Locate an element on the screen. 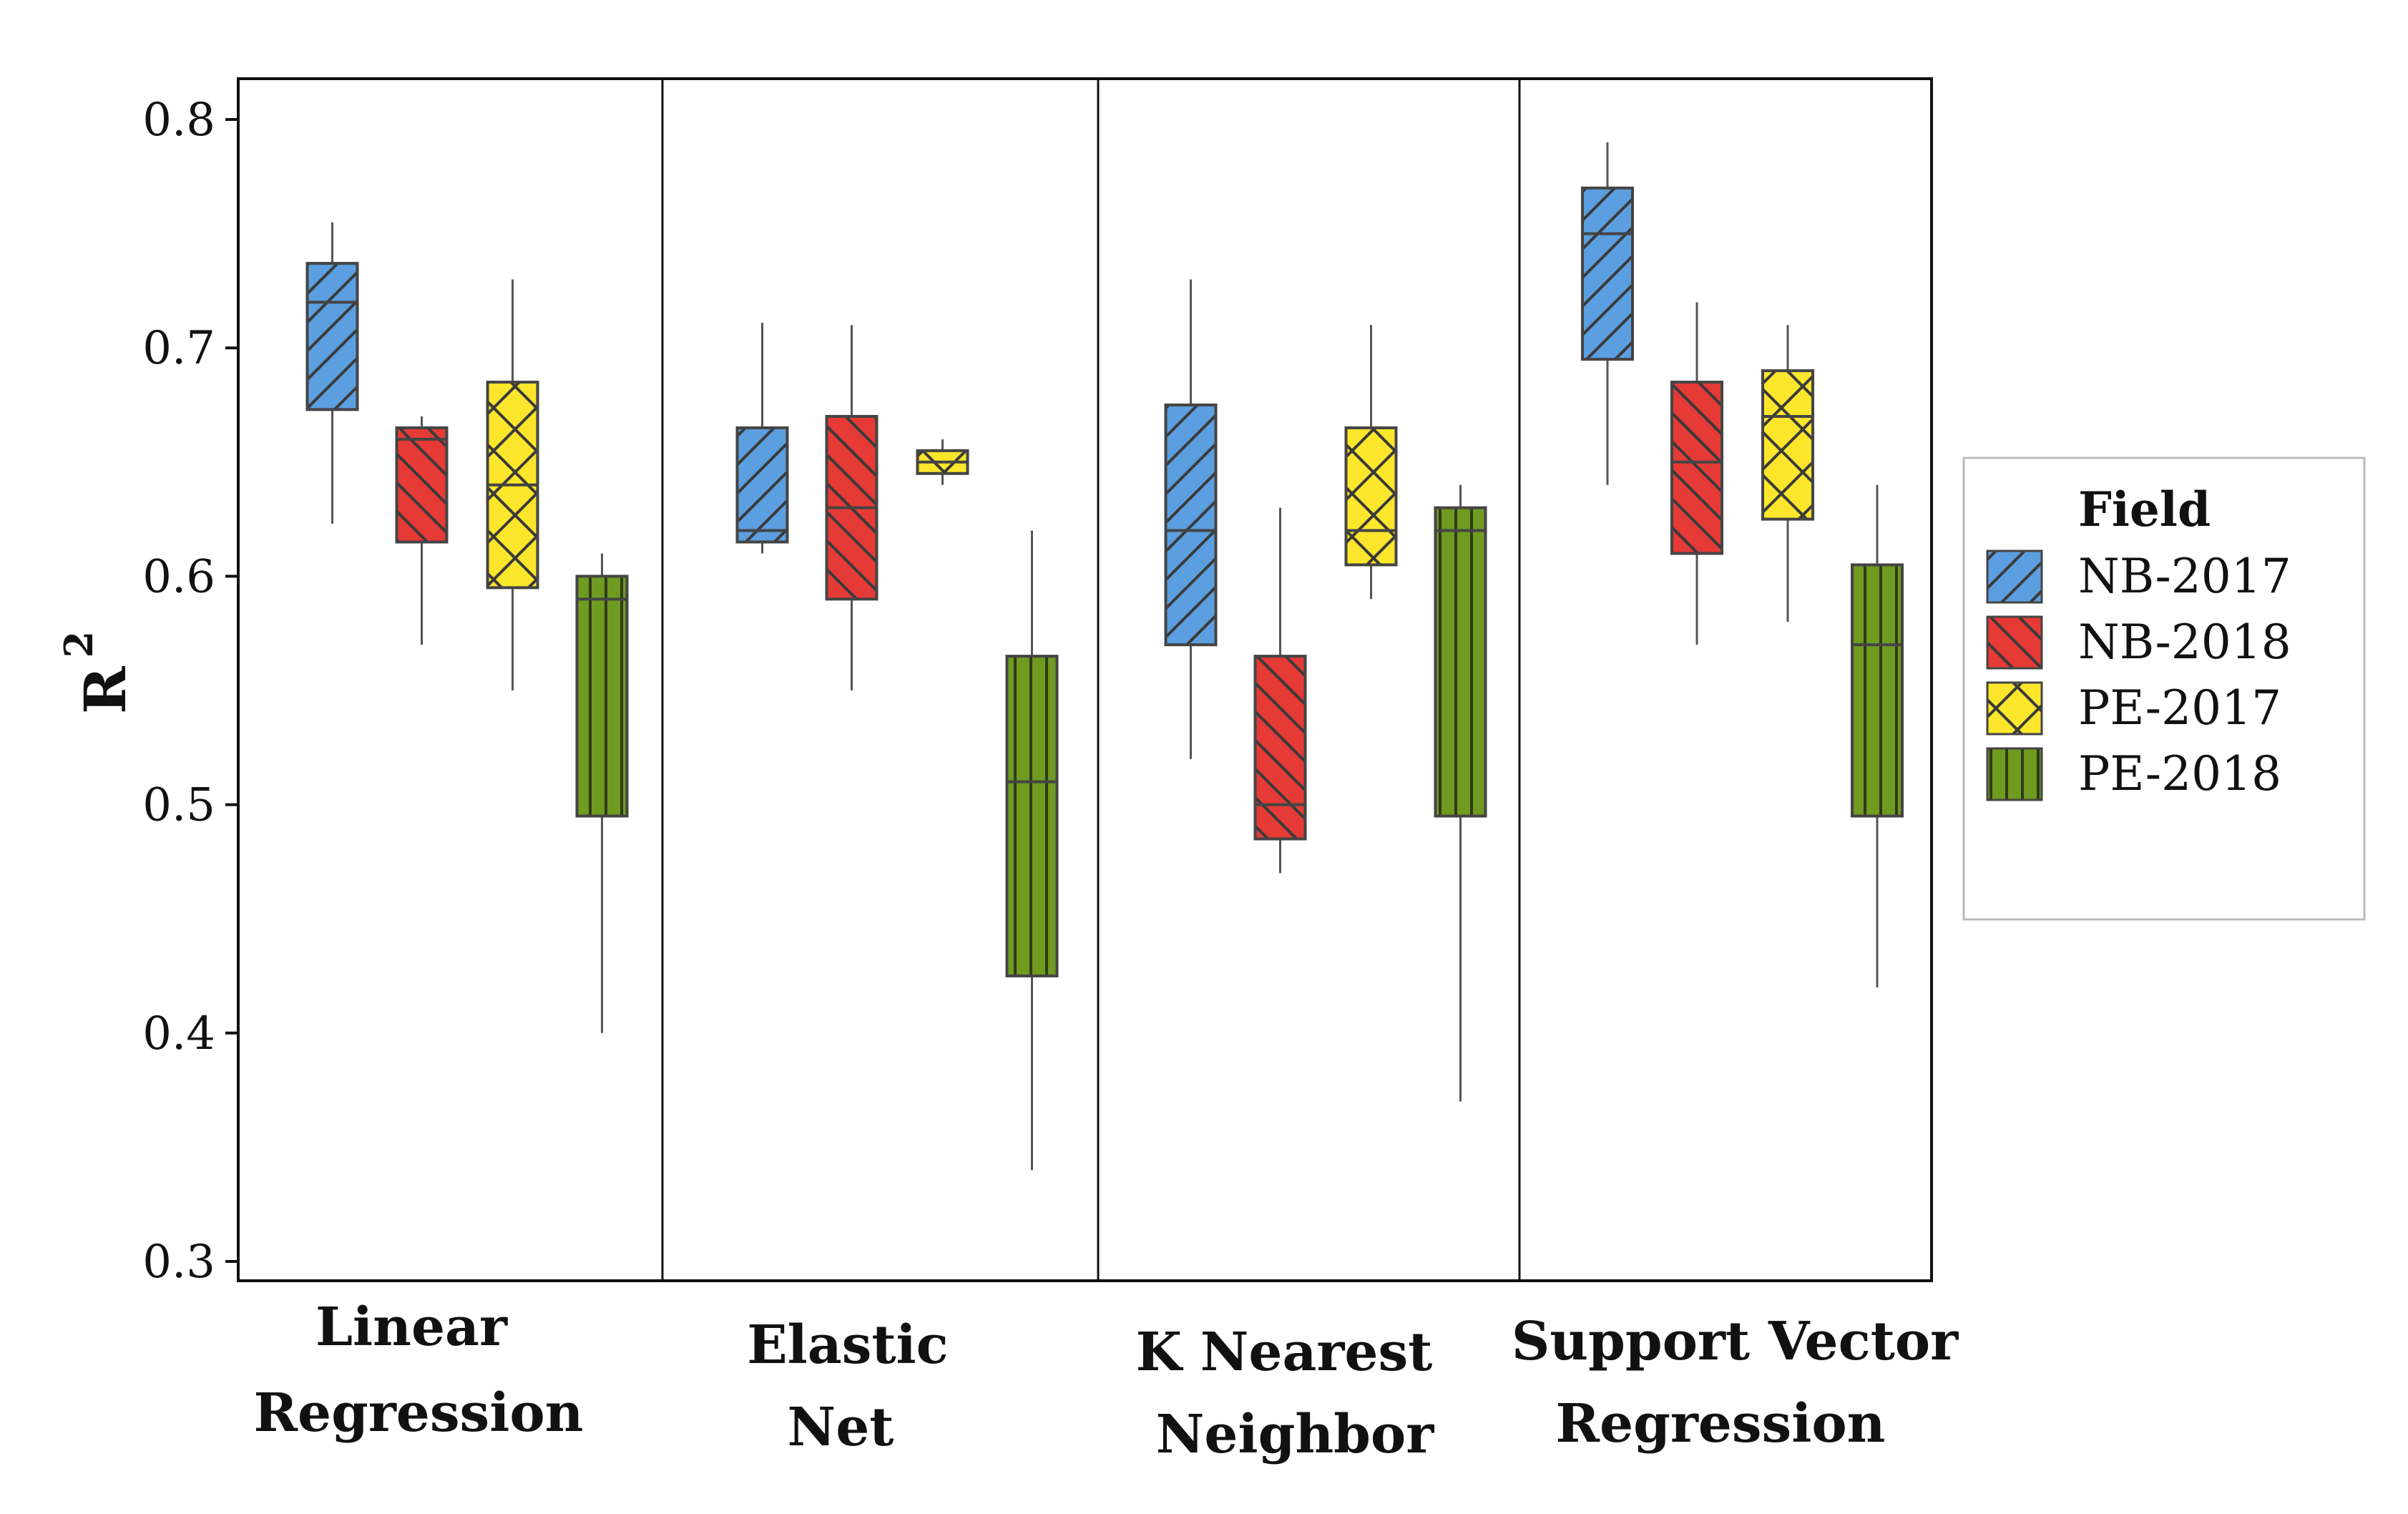  legend-item-nb-2017-swatch-outline is located at coordinates (2014, 577).